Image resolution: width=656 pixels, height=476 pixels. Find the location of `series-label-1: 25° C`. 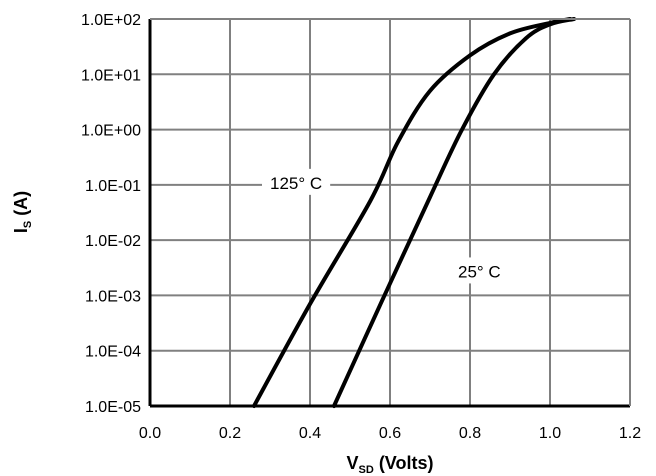

series-label-1: 25° C is located at coordinates (479, 271).